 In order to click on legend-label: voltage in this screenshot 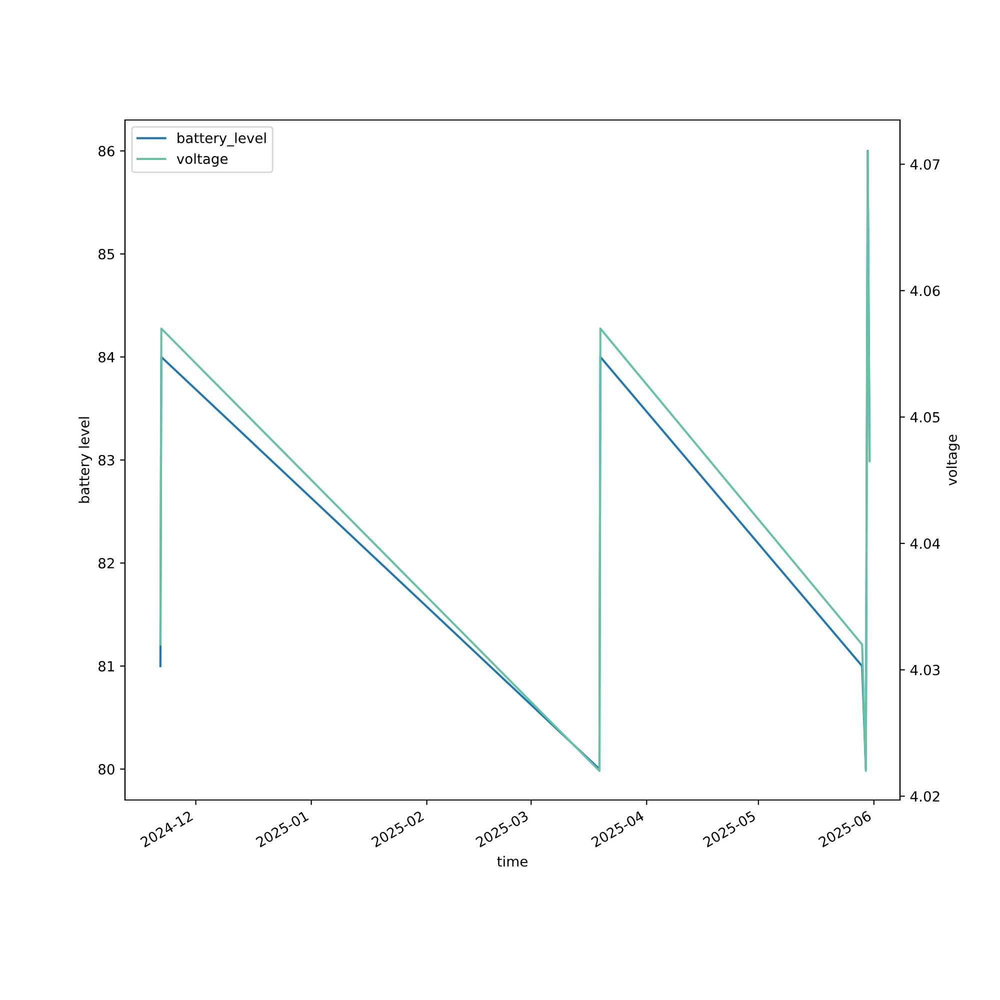, I will do `click(202, 160)`.